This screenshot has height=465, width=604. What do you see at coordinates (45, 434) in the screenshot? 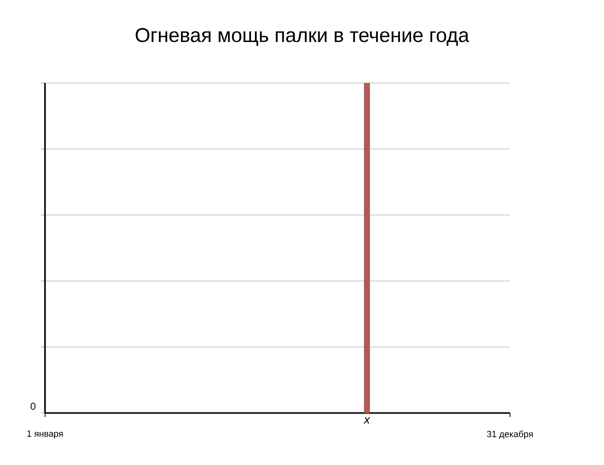
I see `x-tick-label: 1 января` at bounding box center [45, 434].